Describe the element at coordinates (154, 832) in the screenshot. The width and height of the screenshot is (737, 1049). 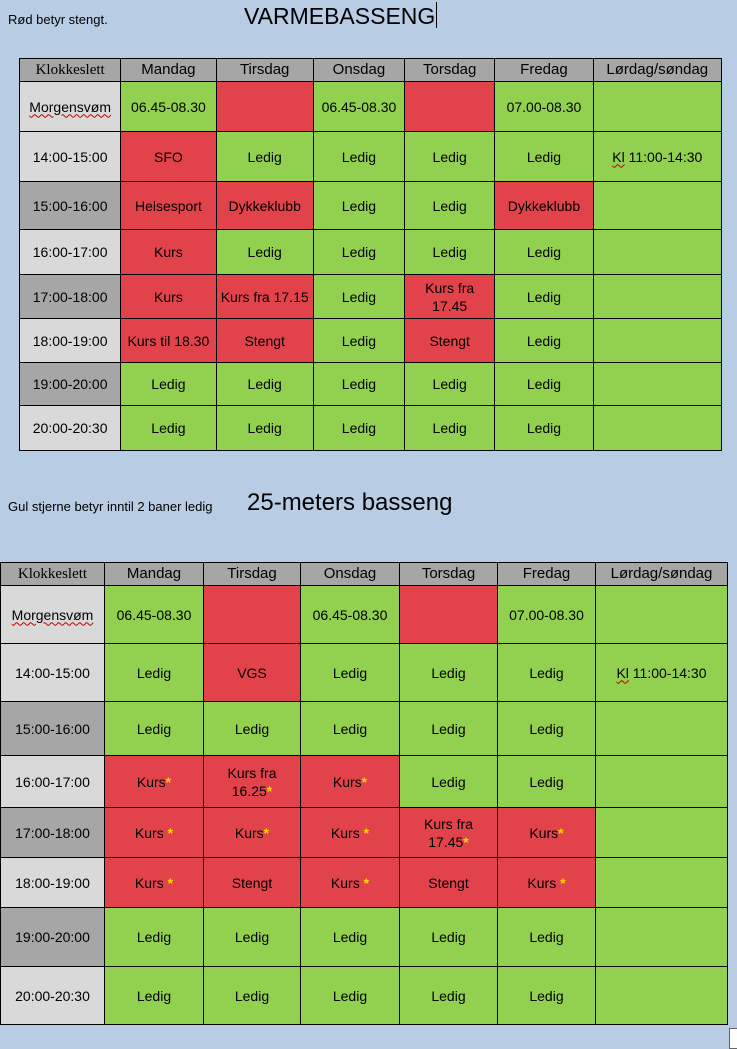
I see `schedule-cell: Kurs *` at that location.